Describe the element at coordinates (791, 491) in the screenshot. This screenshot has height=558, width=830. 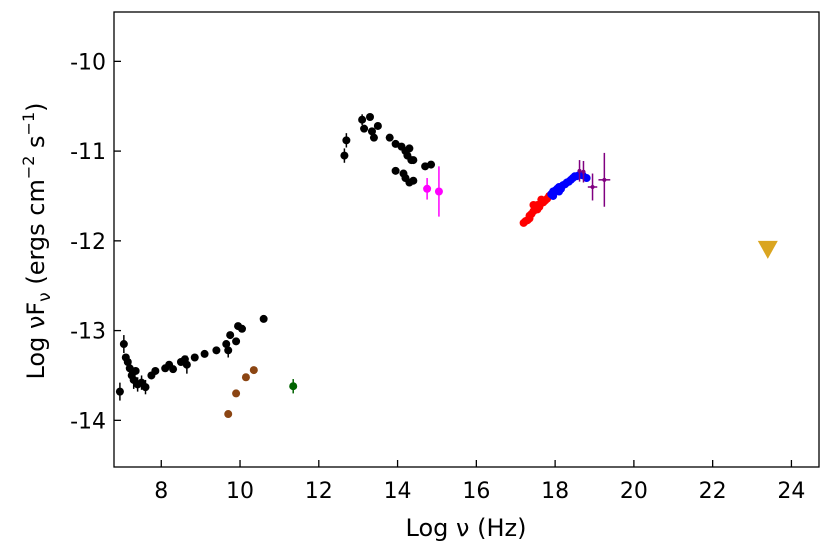
I see `x-tick-label: 24` at that location.